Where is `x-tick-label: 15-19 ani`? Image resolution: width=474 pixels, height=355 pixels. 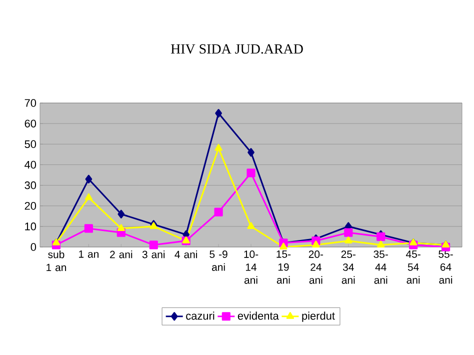 x-tick-label: 15-19 ani is located at coordinates (283, 267).